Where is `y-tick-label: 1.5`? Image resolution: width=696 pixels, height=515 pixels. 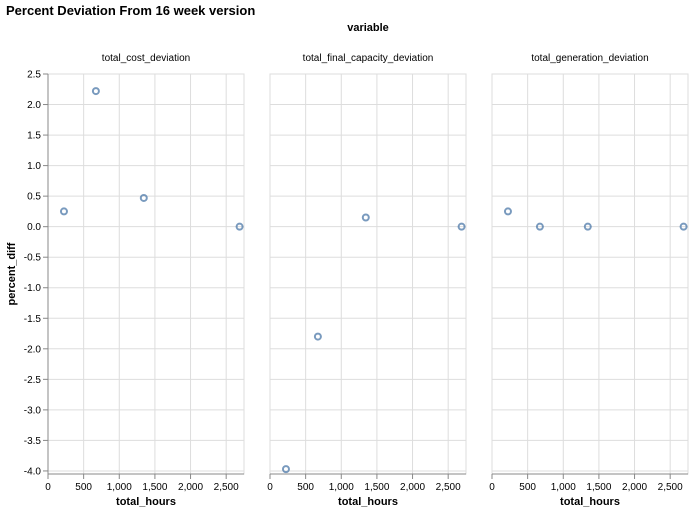 y-tick-label: 1.5 is located at coordinates (34, 136).